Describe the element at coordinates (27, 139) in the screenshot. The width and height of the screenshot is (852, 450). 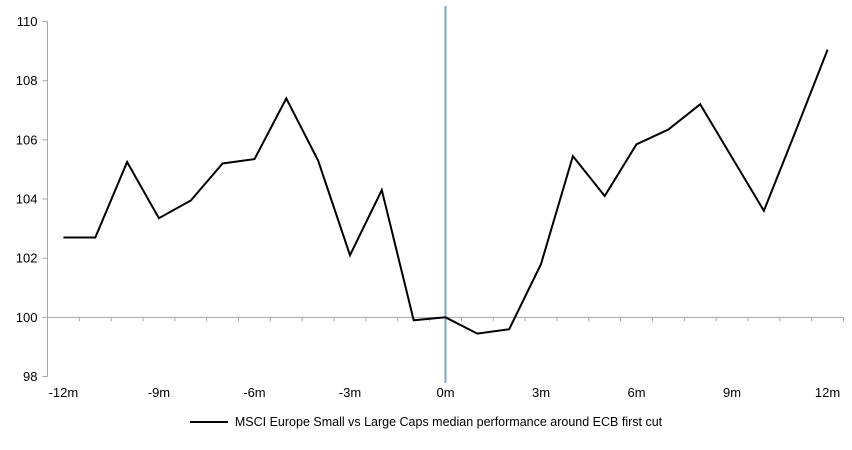
I see `y-axis-tick-label: 106` at that location.